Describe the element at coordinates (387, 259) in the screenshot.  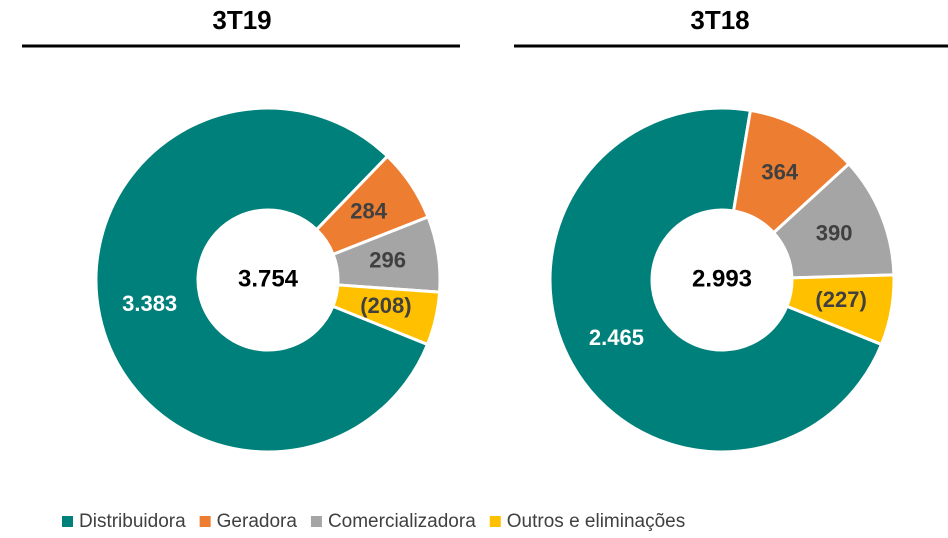
I see `data-label: 296` at that location.